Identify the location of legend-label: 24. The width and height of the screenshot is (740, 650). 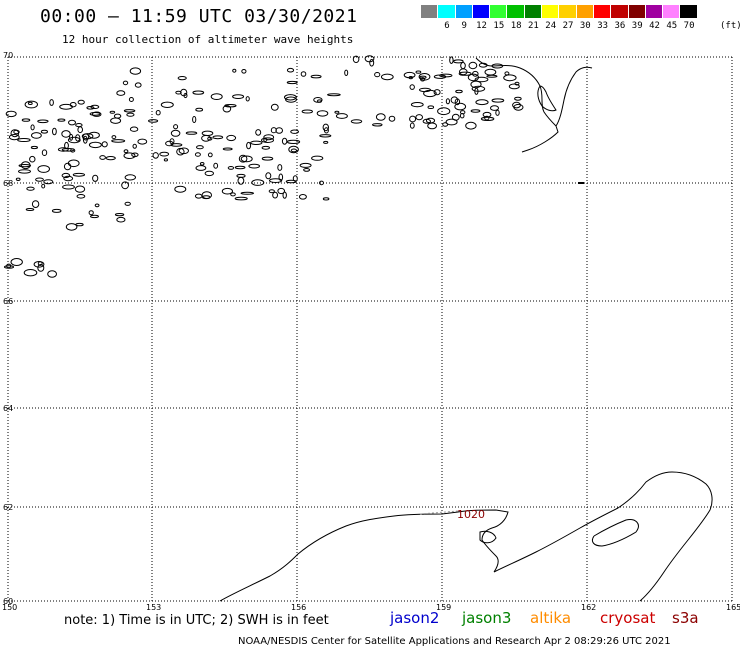
(551, 26).